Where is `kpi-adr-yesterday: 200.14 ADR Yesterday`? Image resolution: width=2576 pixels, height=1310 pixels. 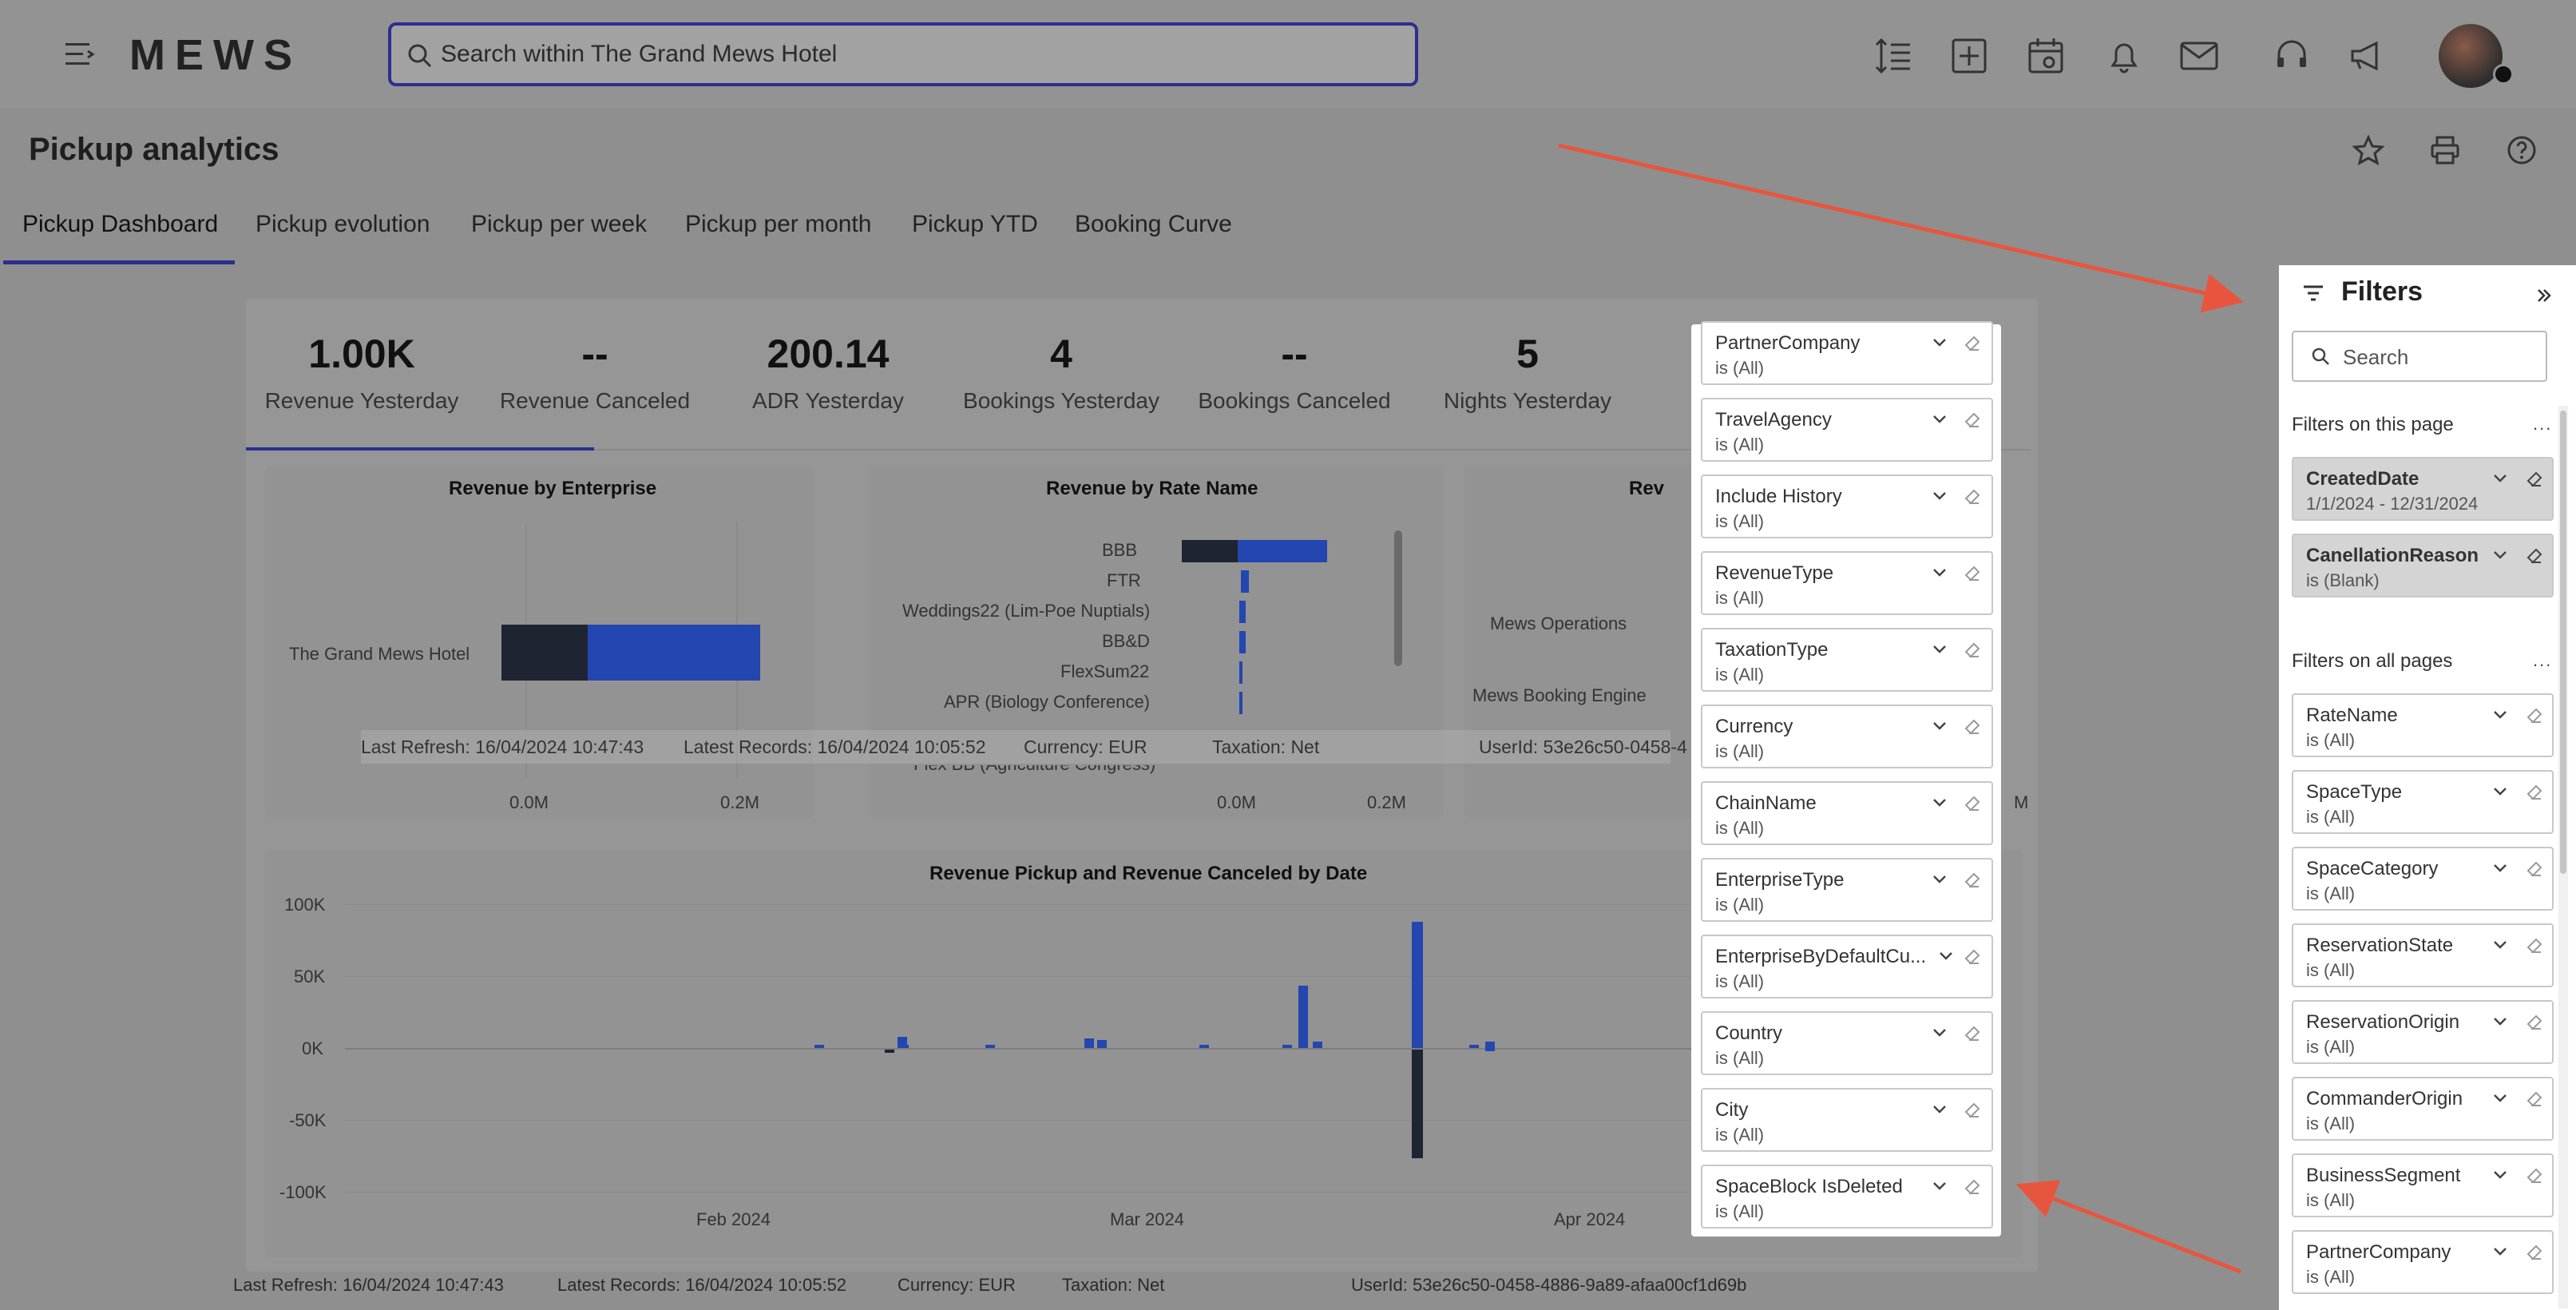
kpi-adr-yesterday: 200.14 ADR Yesterday is located at coordinates (828, 373).